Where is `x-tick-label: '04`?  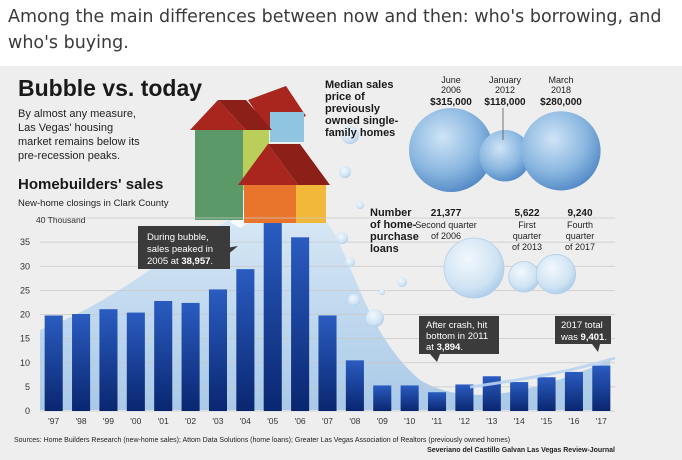 x-tick-label: '04 is located at coordinates (245, 421).